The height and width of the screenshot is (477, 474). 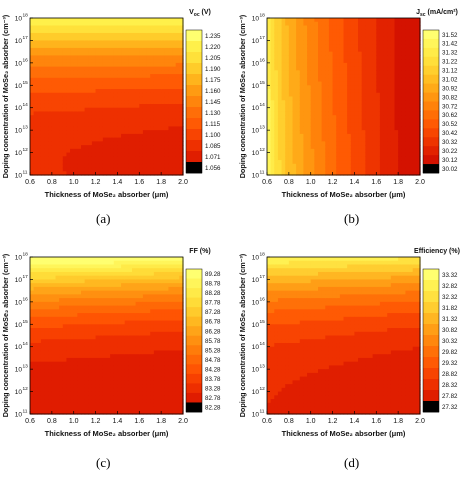 I want to click on y-tick-label: 10, so click(x=256, y=19).